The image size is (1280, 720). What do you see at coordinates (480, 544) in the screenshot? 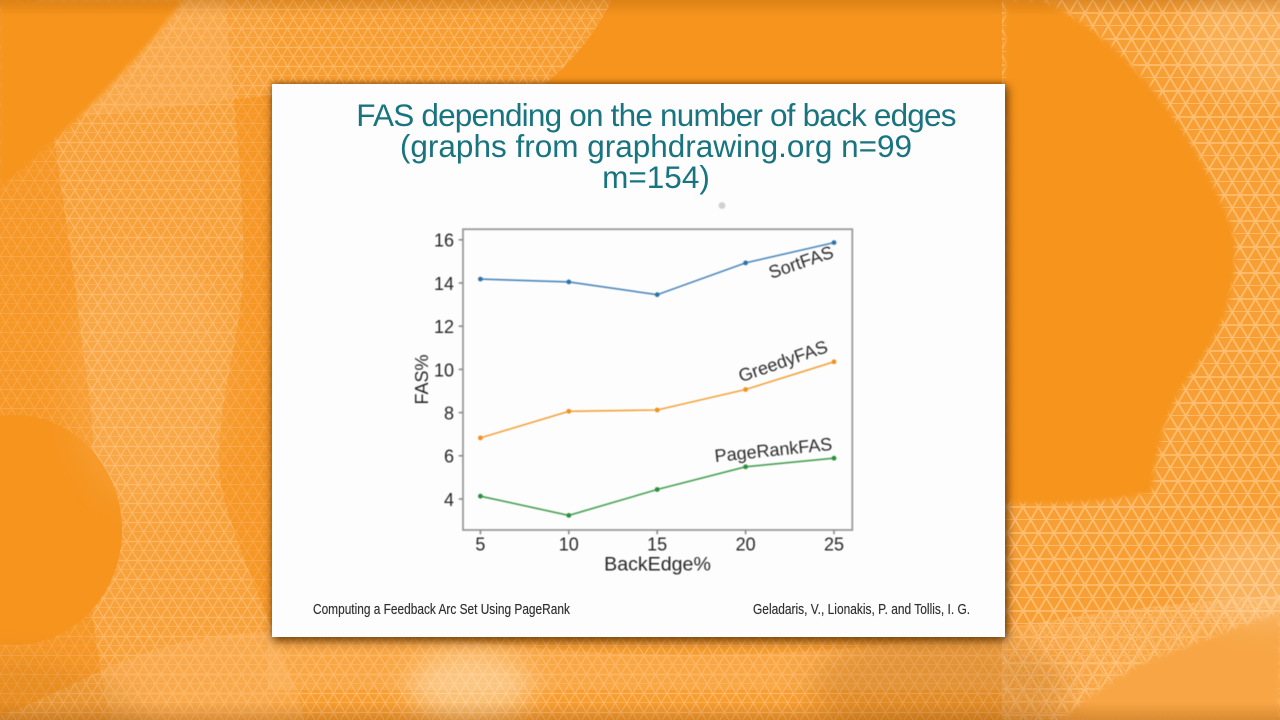
I see `svg-text: 5` at bounding box center [480, 544].